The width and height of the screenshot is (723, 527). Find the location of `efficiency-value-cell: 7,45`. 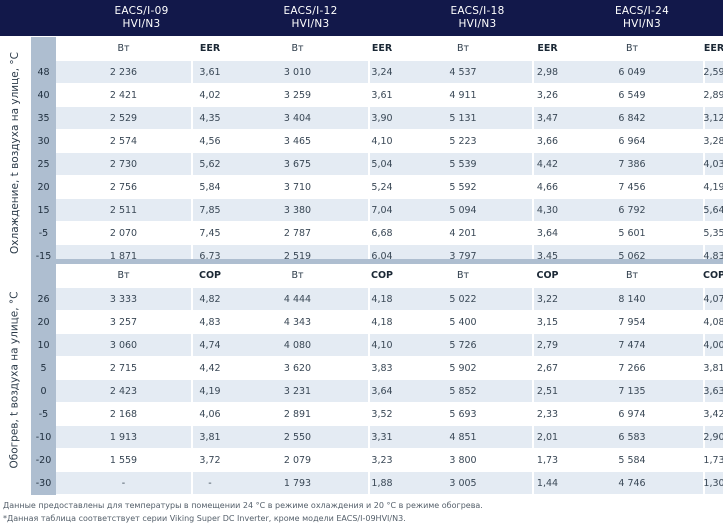

efficiency-value-cell: 7,45 is located at coordinates (210, 233).